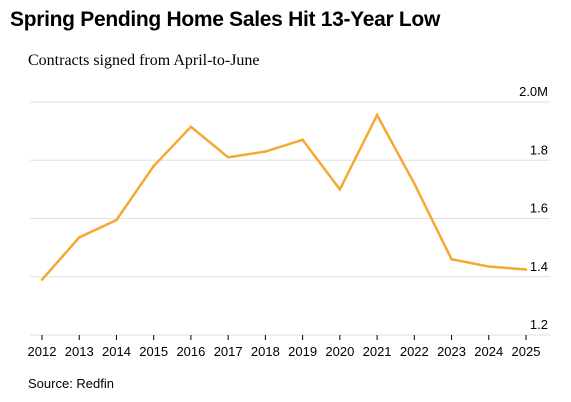 This screenshot has width=571, height=402. Describe the element at coordinates (488, 351) in the screenshot. I see `x-tick-label: 2024` at that location.